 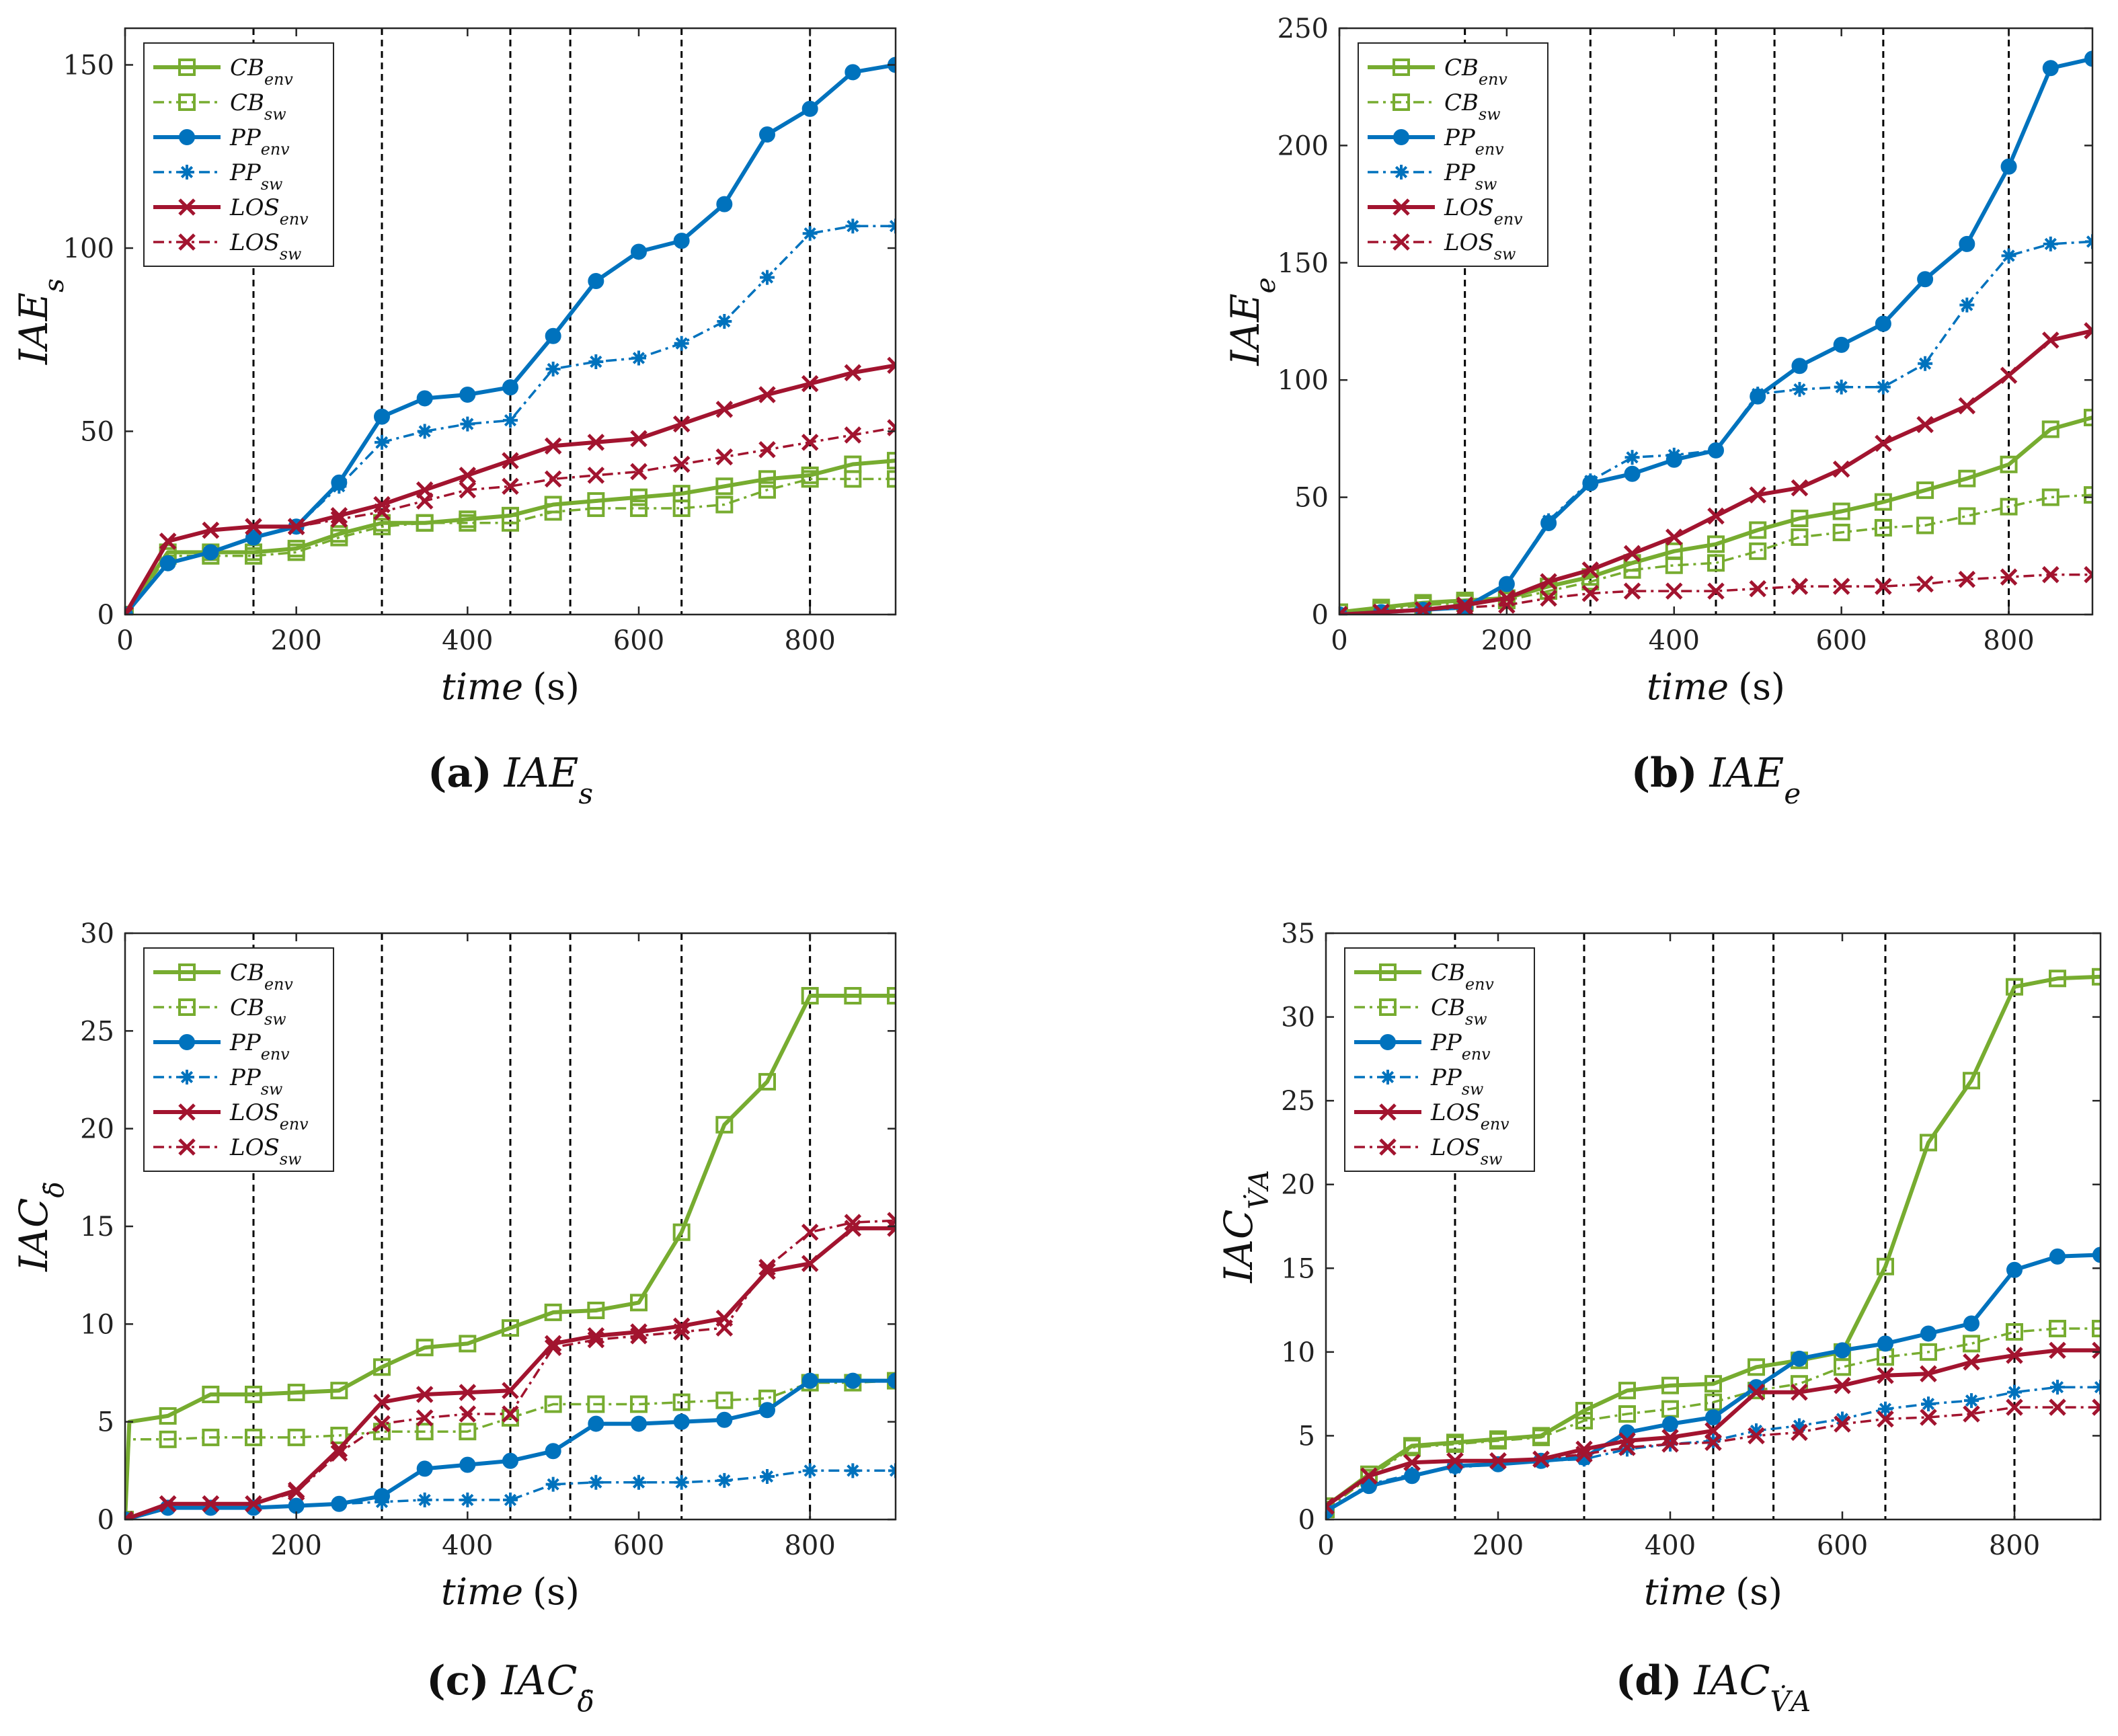 I want to click on y-axis-label: IAEs, so click(x=40, y=321).